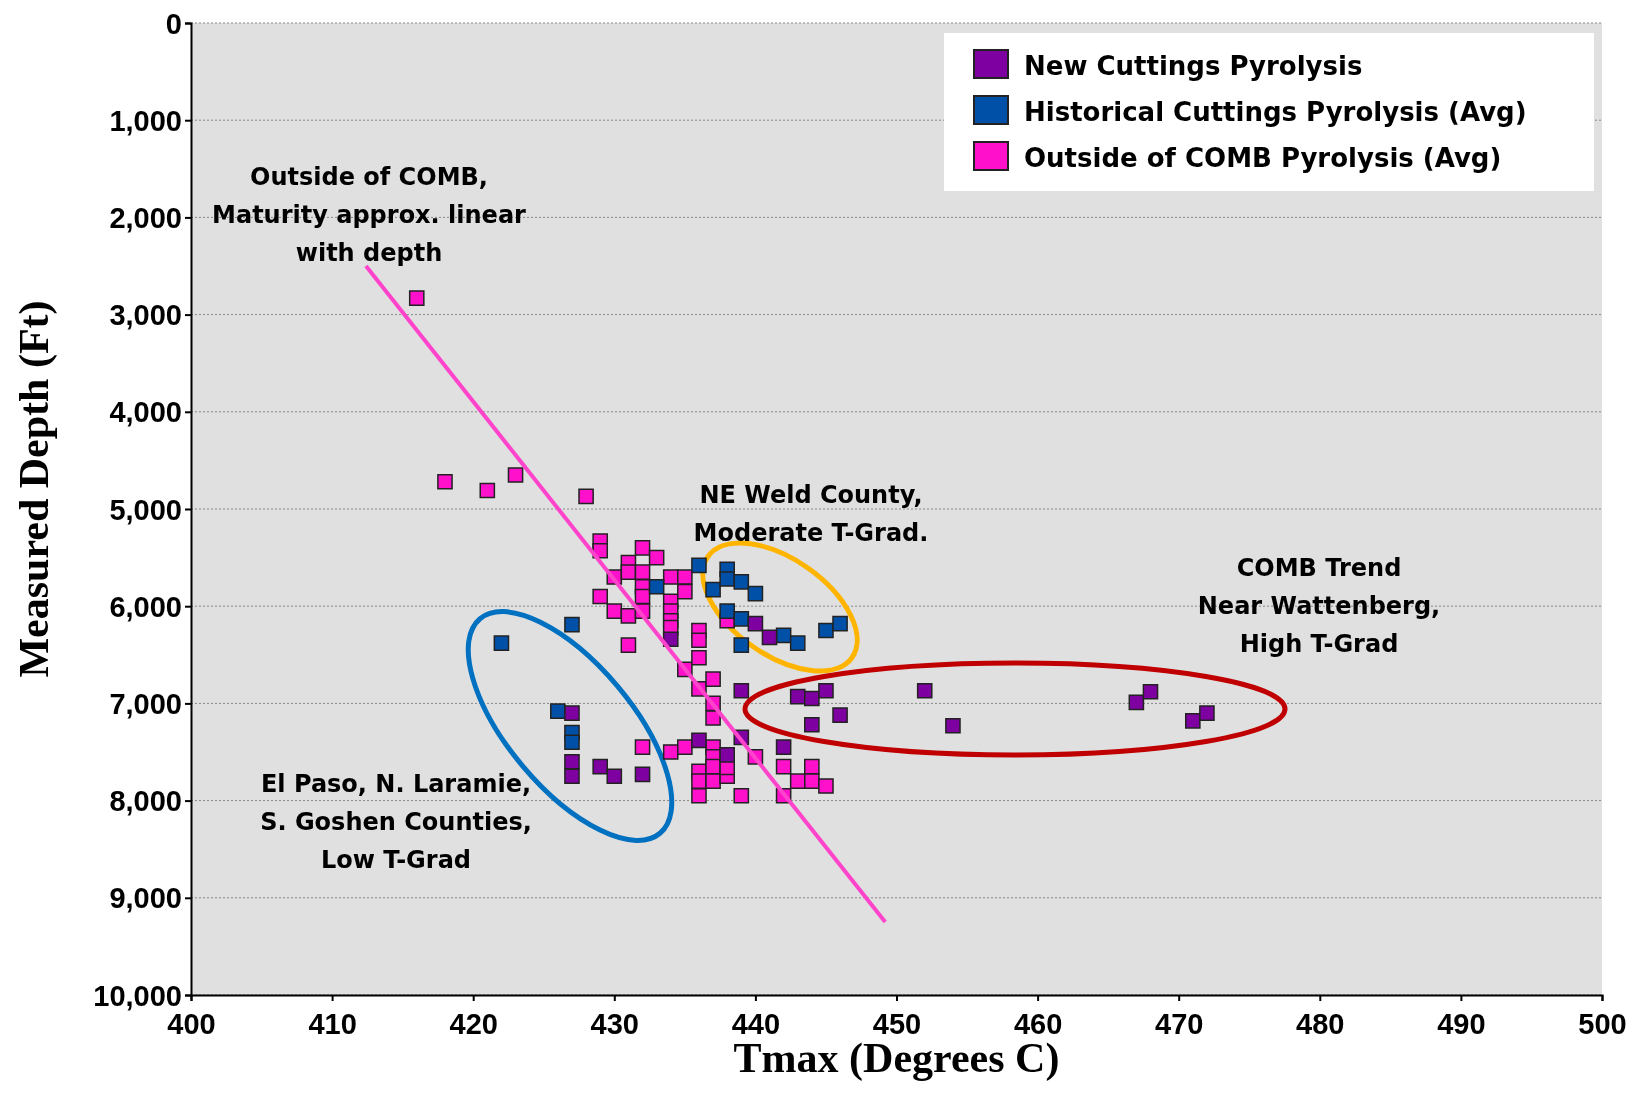 Image resolution: width=1646 pixels, height=1098 pixels. Describe the element at coordinates (1319, 606) in the screenshot. I see `annotation: COMB Trend Near Wattenberg, High T-Grad` at that location.